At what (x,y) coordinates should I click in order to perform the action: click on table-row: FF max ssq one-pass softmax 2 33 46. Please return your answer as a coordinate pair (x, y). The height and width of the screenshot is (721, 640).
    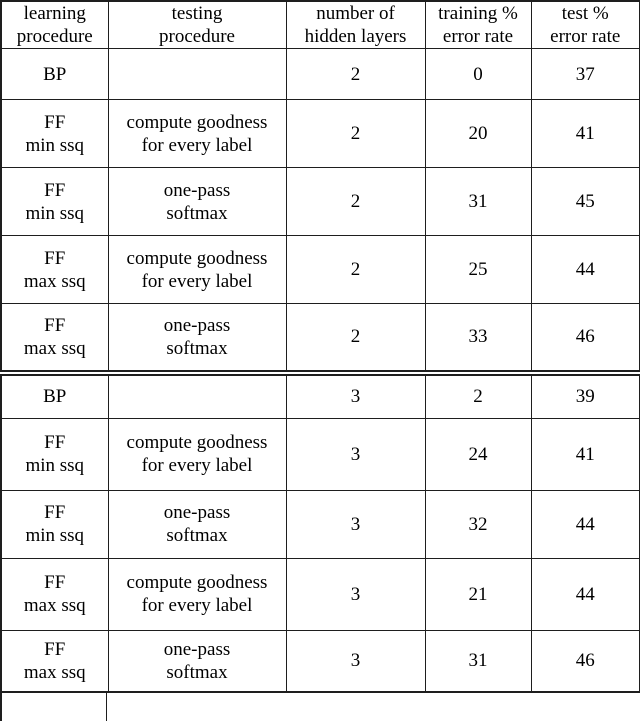
    Looking at the image, I should click on (320, 337).